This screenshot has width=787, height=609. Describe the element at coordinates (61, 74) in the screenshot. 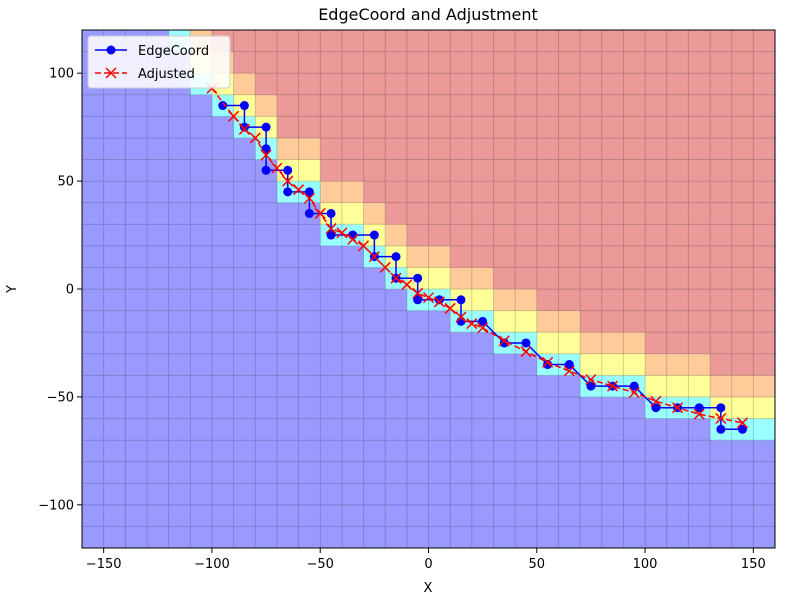

I see `y-tick-label: 100` at that location.